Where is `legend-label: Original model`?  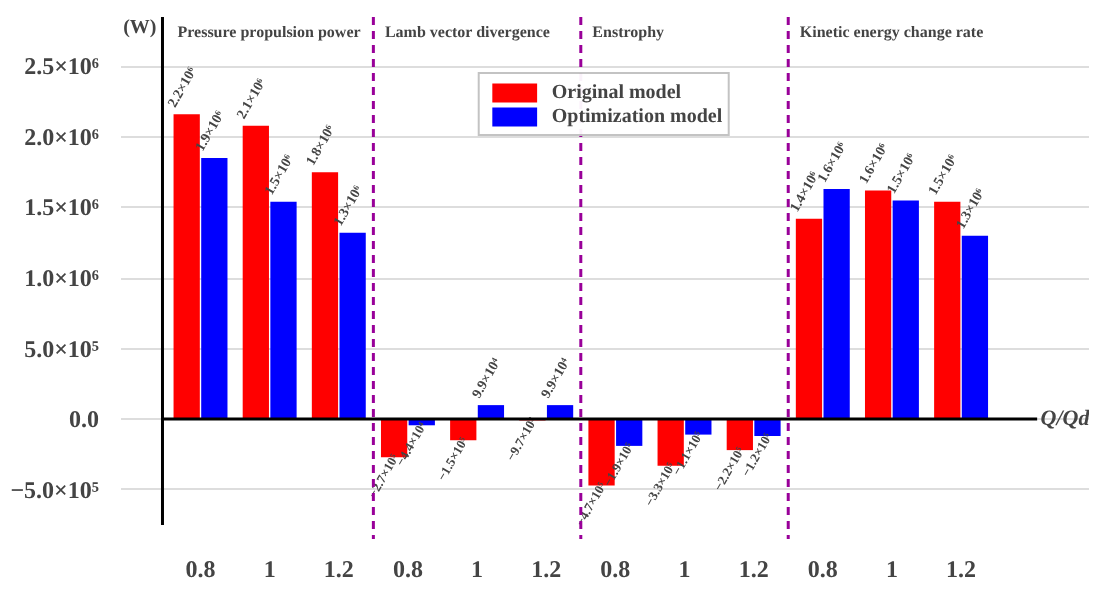
legend-label: Original model is located at coordinates (616, 92).